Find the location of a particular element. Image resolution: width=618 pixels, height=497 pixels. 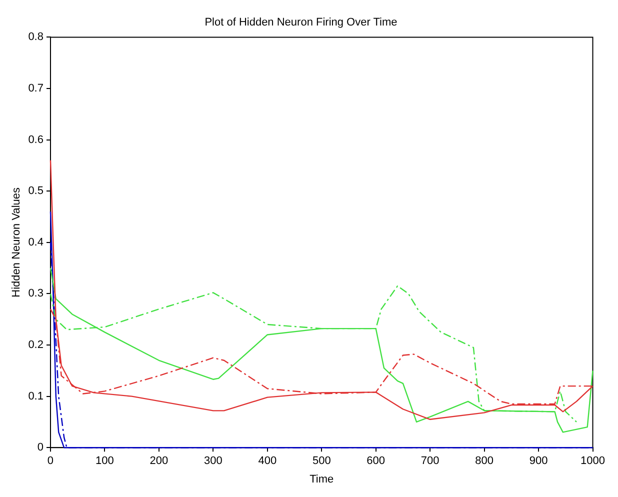

y-tick-label: 0 is located at coordinates (40, 448).